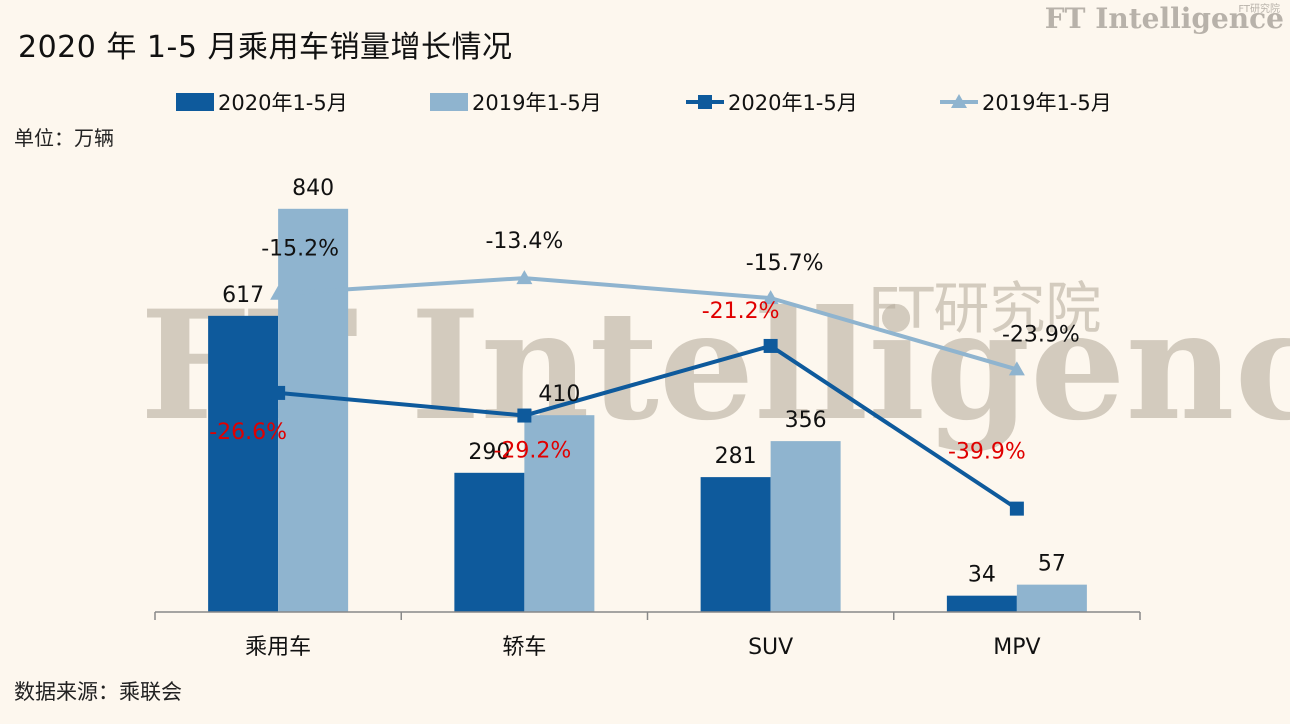  What do you see at coordinates (265, 47) in the screenshot?
I see `chart-title: 2020 年 1-5 月乘用车销量增长情况` at bounding box center [265, 47].